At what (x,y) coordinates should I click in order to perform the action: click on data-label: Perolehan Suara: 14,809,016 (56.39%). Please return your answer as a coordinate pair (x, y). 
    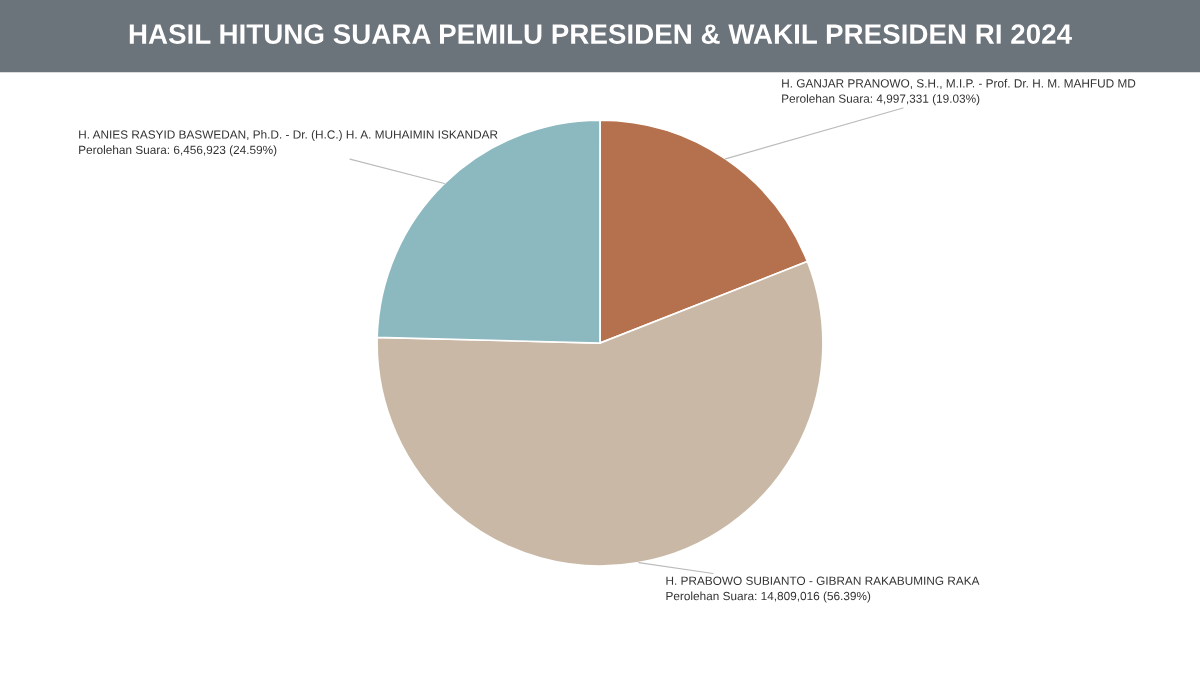
    Looking at the image, I should click on (768, 597).